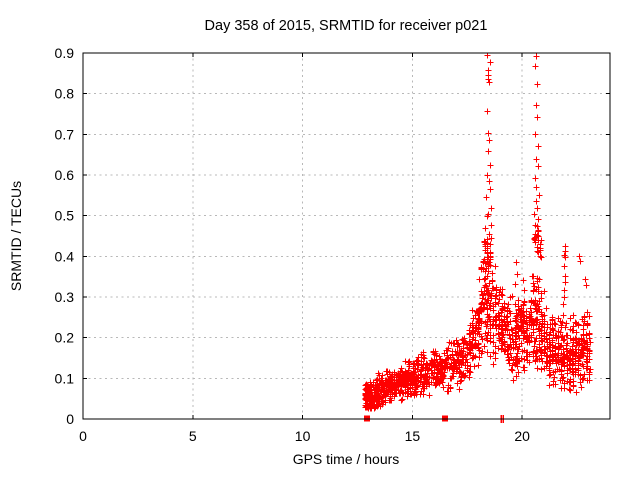 The image size is (640, 480). I want to click on y-tick-label: 0.2, so click(65, 338).